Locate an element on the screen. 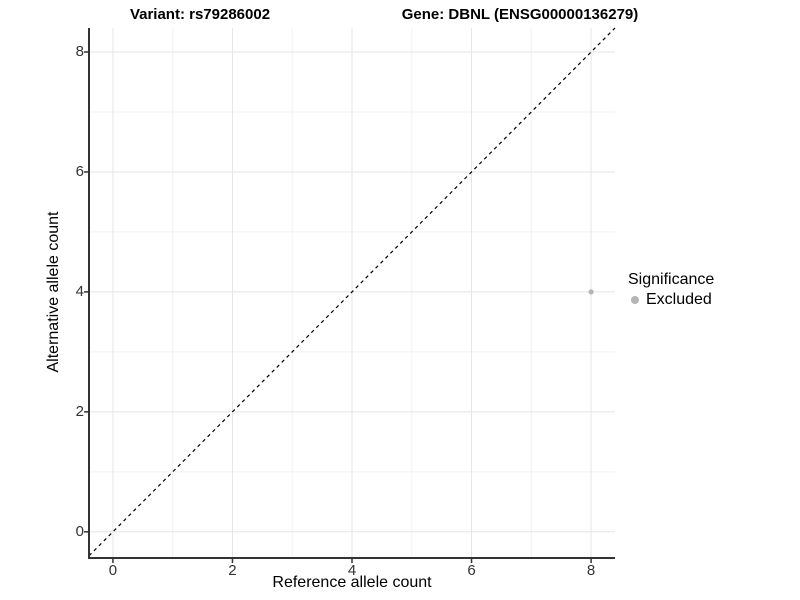  x-tick-label: 6 is located at coordinates (471, 570).